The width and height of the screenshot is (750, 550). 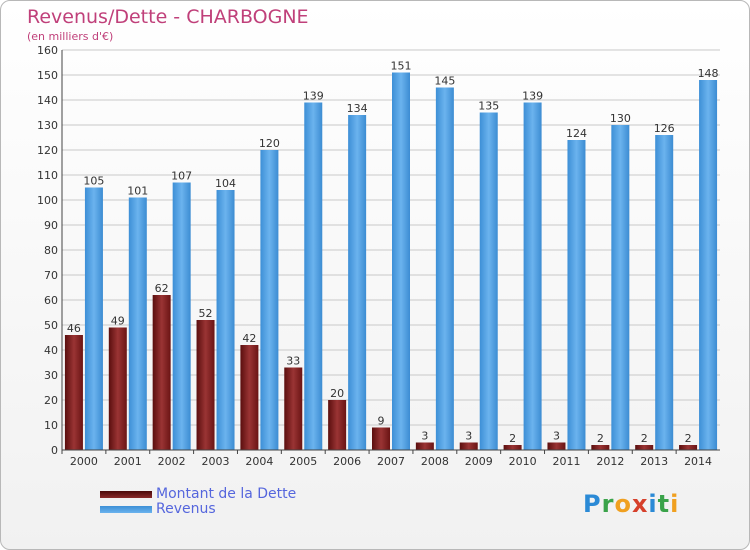 I want to click on data-label-dette: 42, so click(x=249, y=338).